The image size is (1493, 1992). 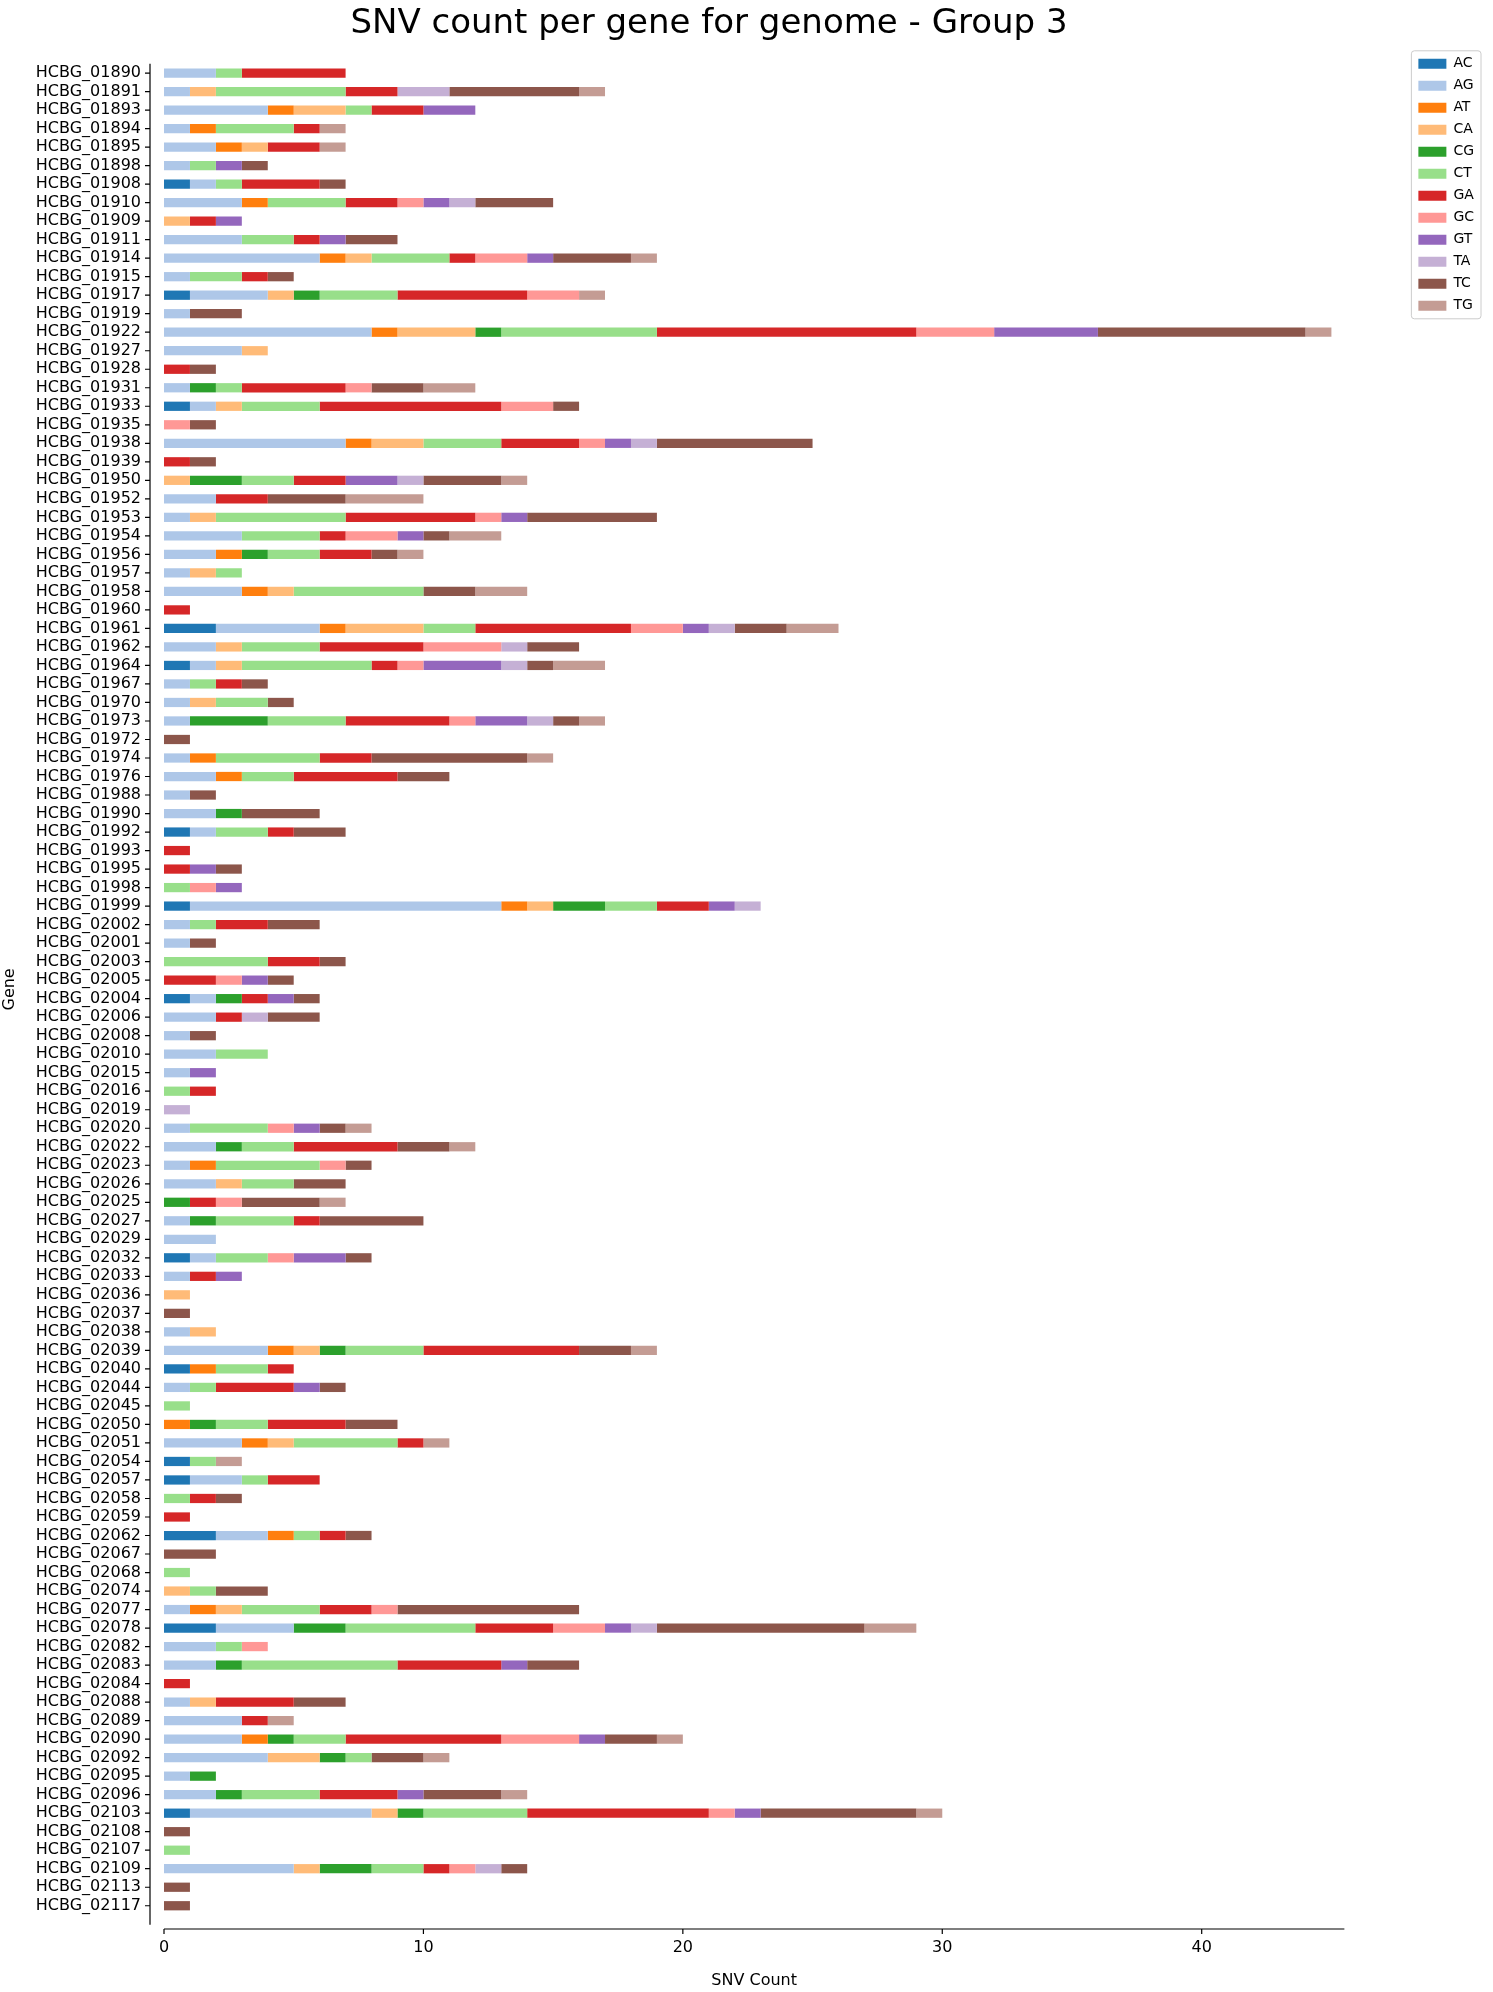 What do you see at coordinates (88, 1682) in the screenshot?
I see `y-tick-label: HCBG_02084` at bounding box center [88, 1682].